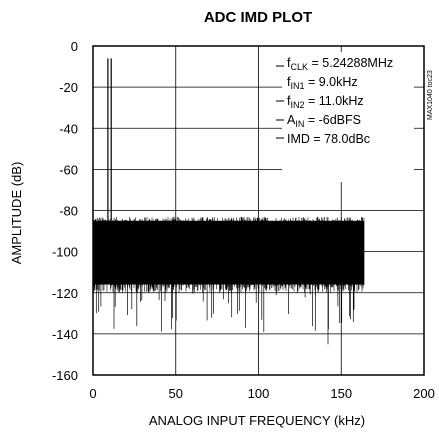  I want to click on y-axis-ticks: 0 -20 -40 -60 -80 -100 -120 -140 -160, so click(65, 211).